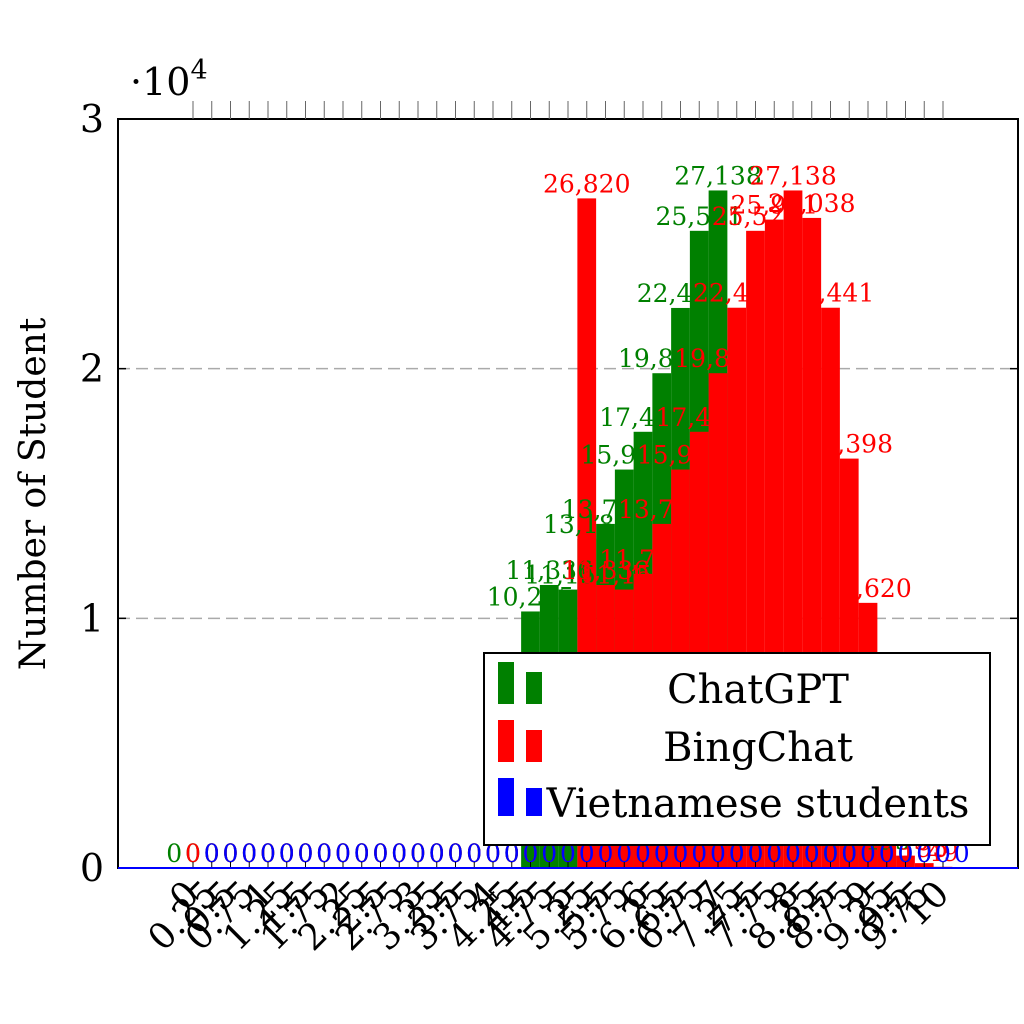 This screenshot has height=1024, width=1024. What do you see at coordinates (905, 861) in the screenshot?
I see `bar-bingchat` at bounding box center [905, 861].